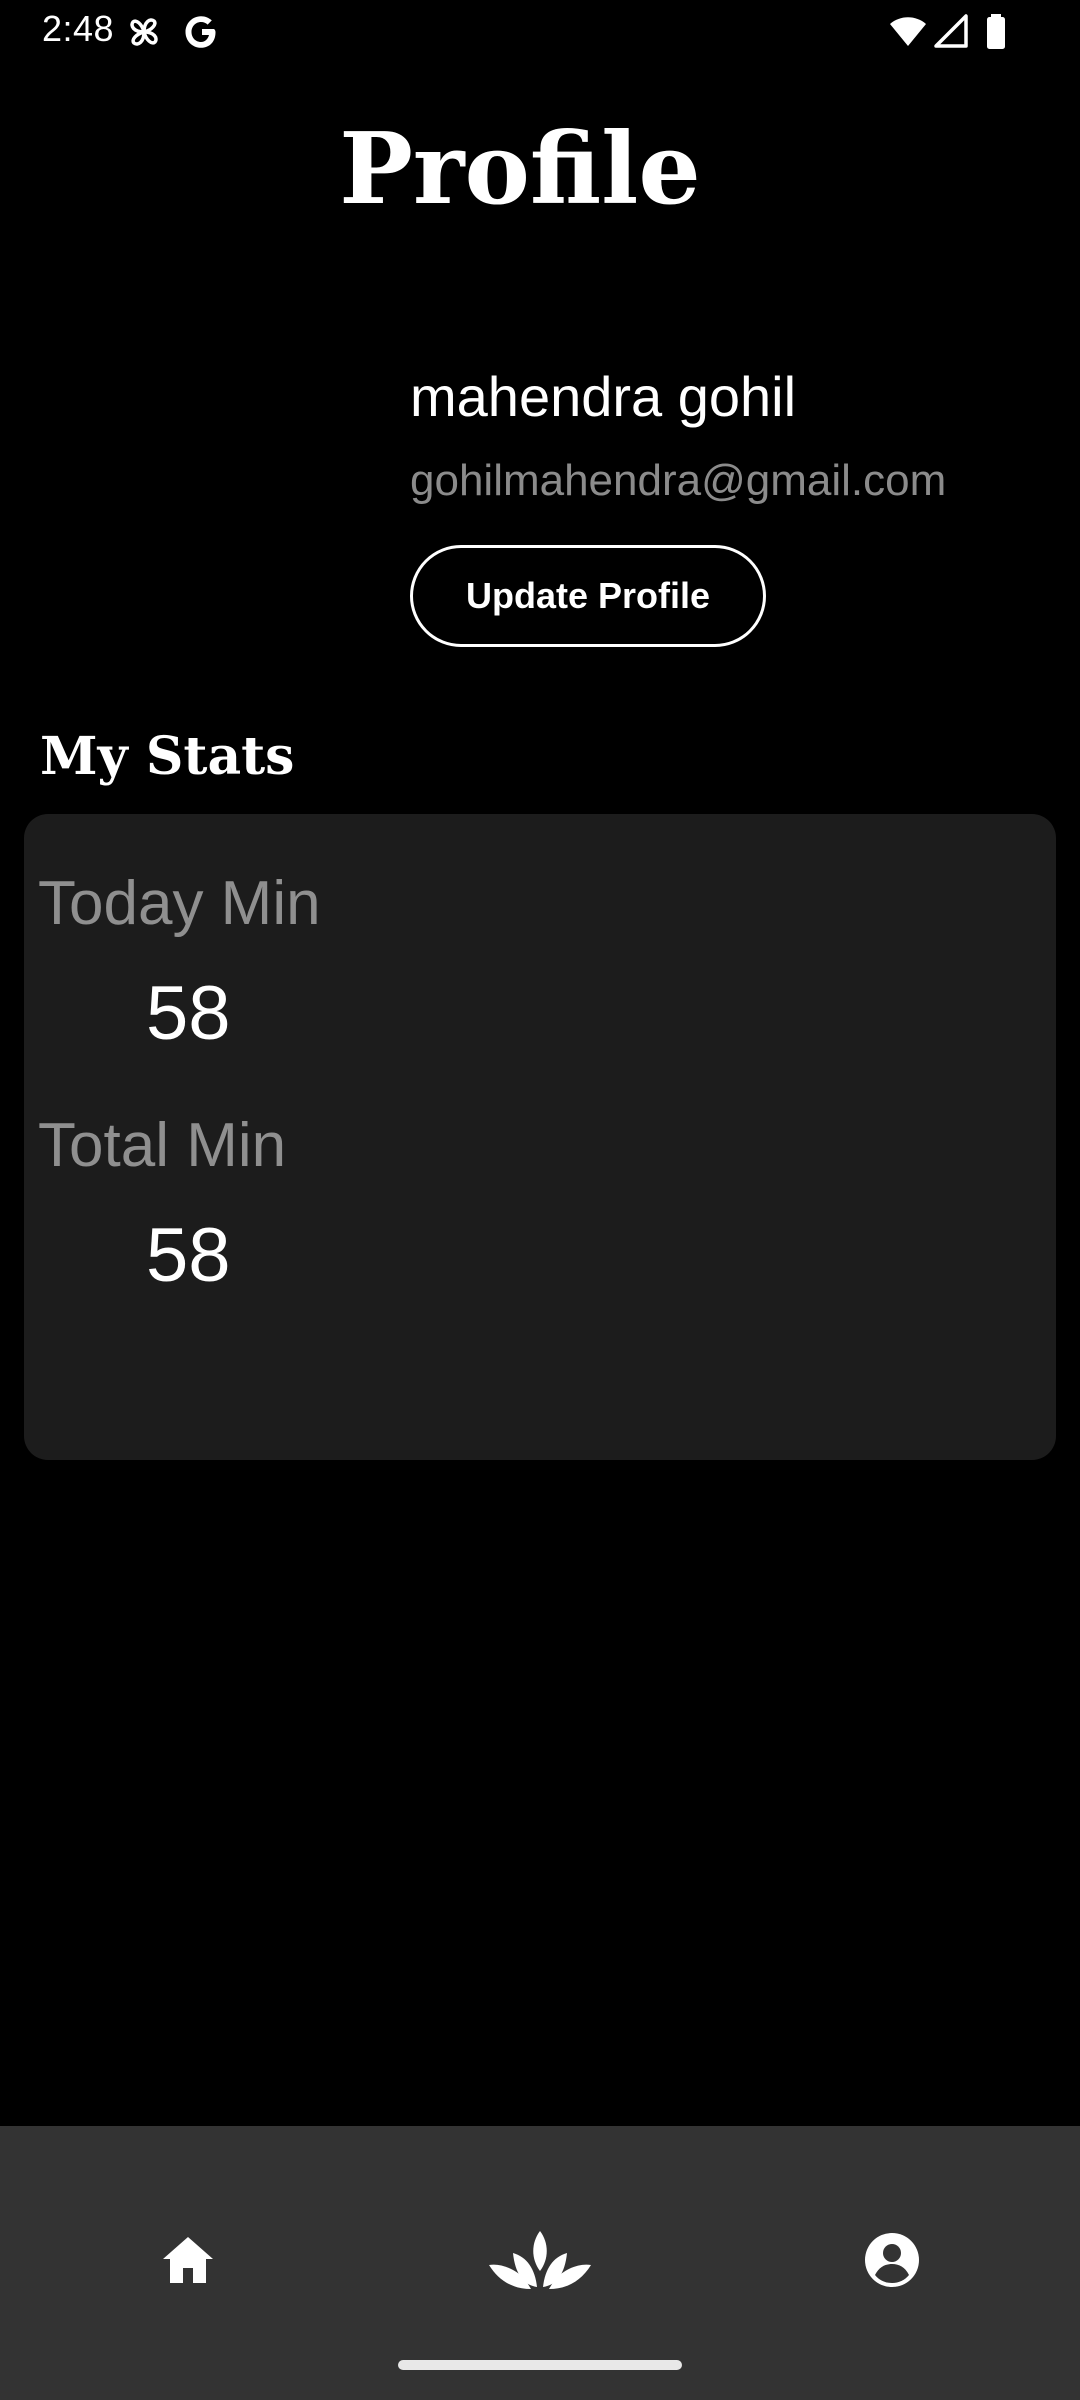 Image resolution: width=1080 pixels, height=2400 pixels. I want to click on today-min-label: Today Min, so click(179, 903).